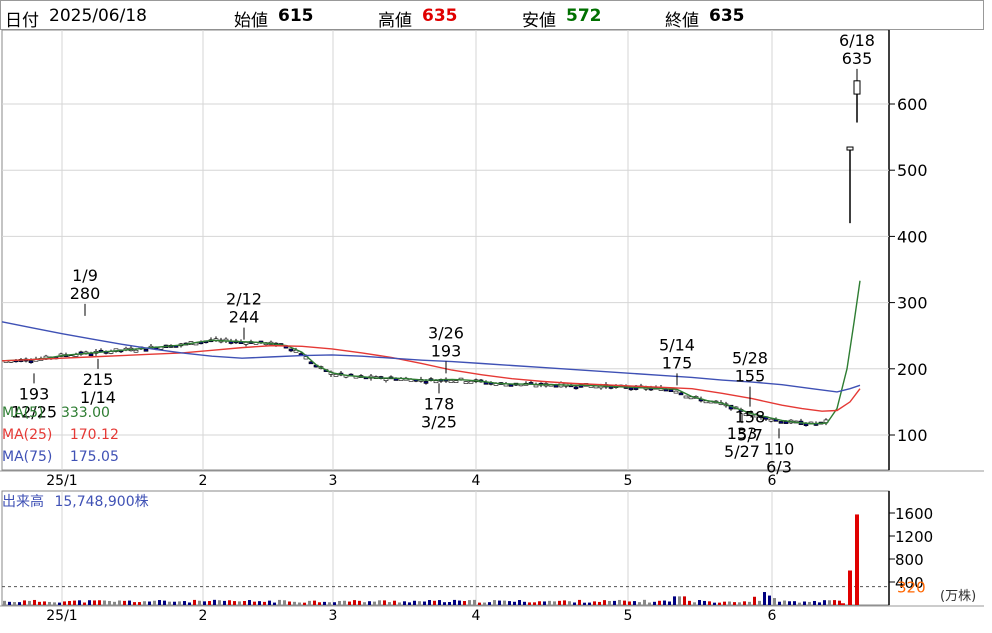 This screenshot has width=992, height=633. I want to click on volume-tick-label: 1200, so click(914, 537).